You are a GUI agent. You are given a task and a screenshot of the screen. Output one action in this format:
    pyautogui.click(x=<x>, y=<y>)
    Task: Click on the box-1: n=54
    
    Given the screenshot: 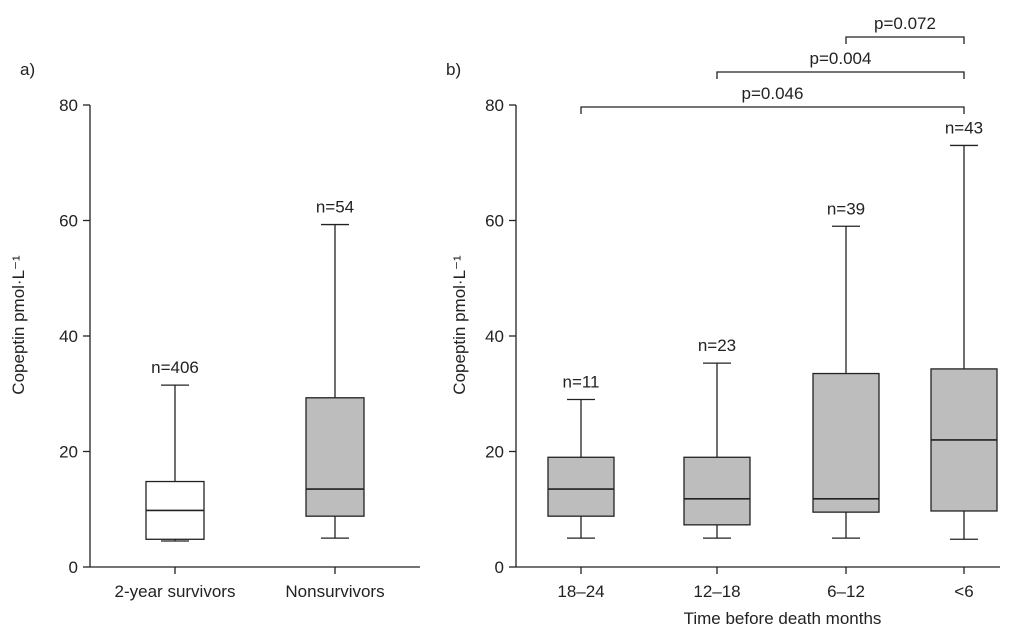 What is the action you would take?
    pyautogui.click(x=335, y=368)
    